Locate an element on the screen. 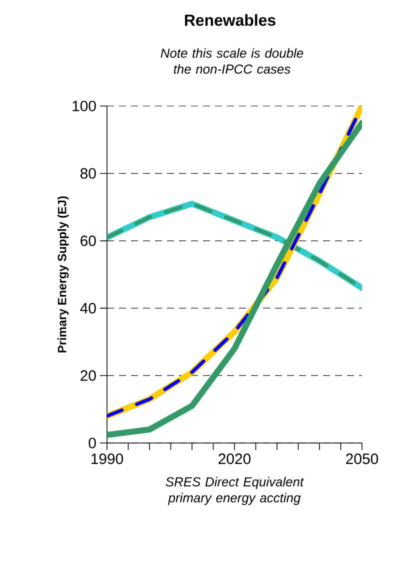 The image size is (407, 561). chart-subtitle: Note this scale is double the non-IPCC cases is located at coordinates (232, 61).